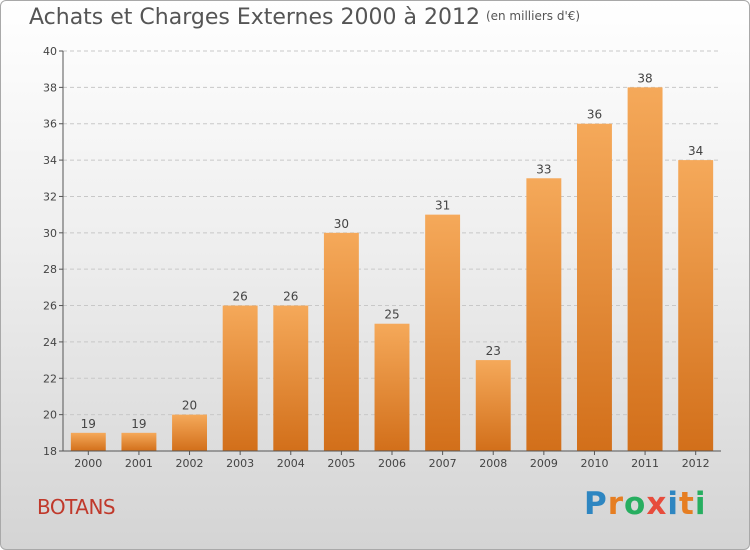  Describe the element at coordinates (50, 233) in the screenshot. I see `y-tick-label: 30` at that location.